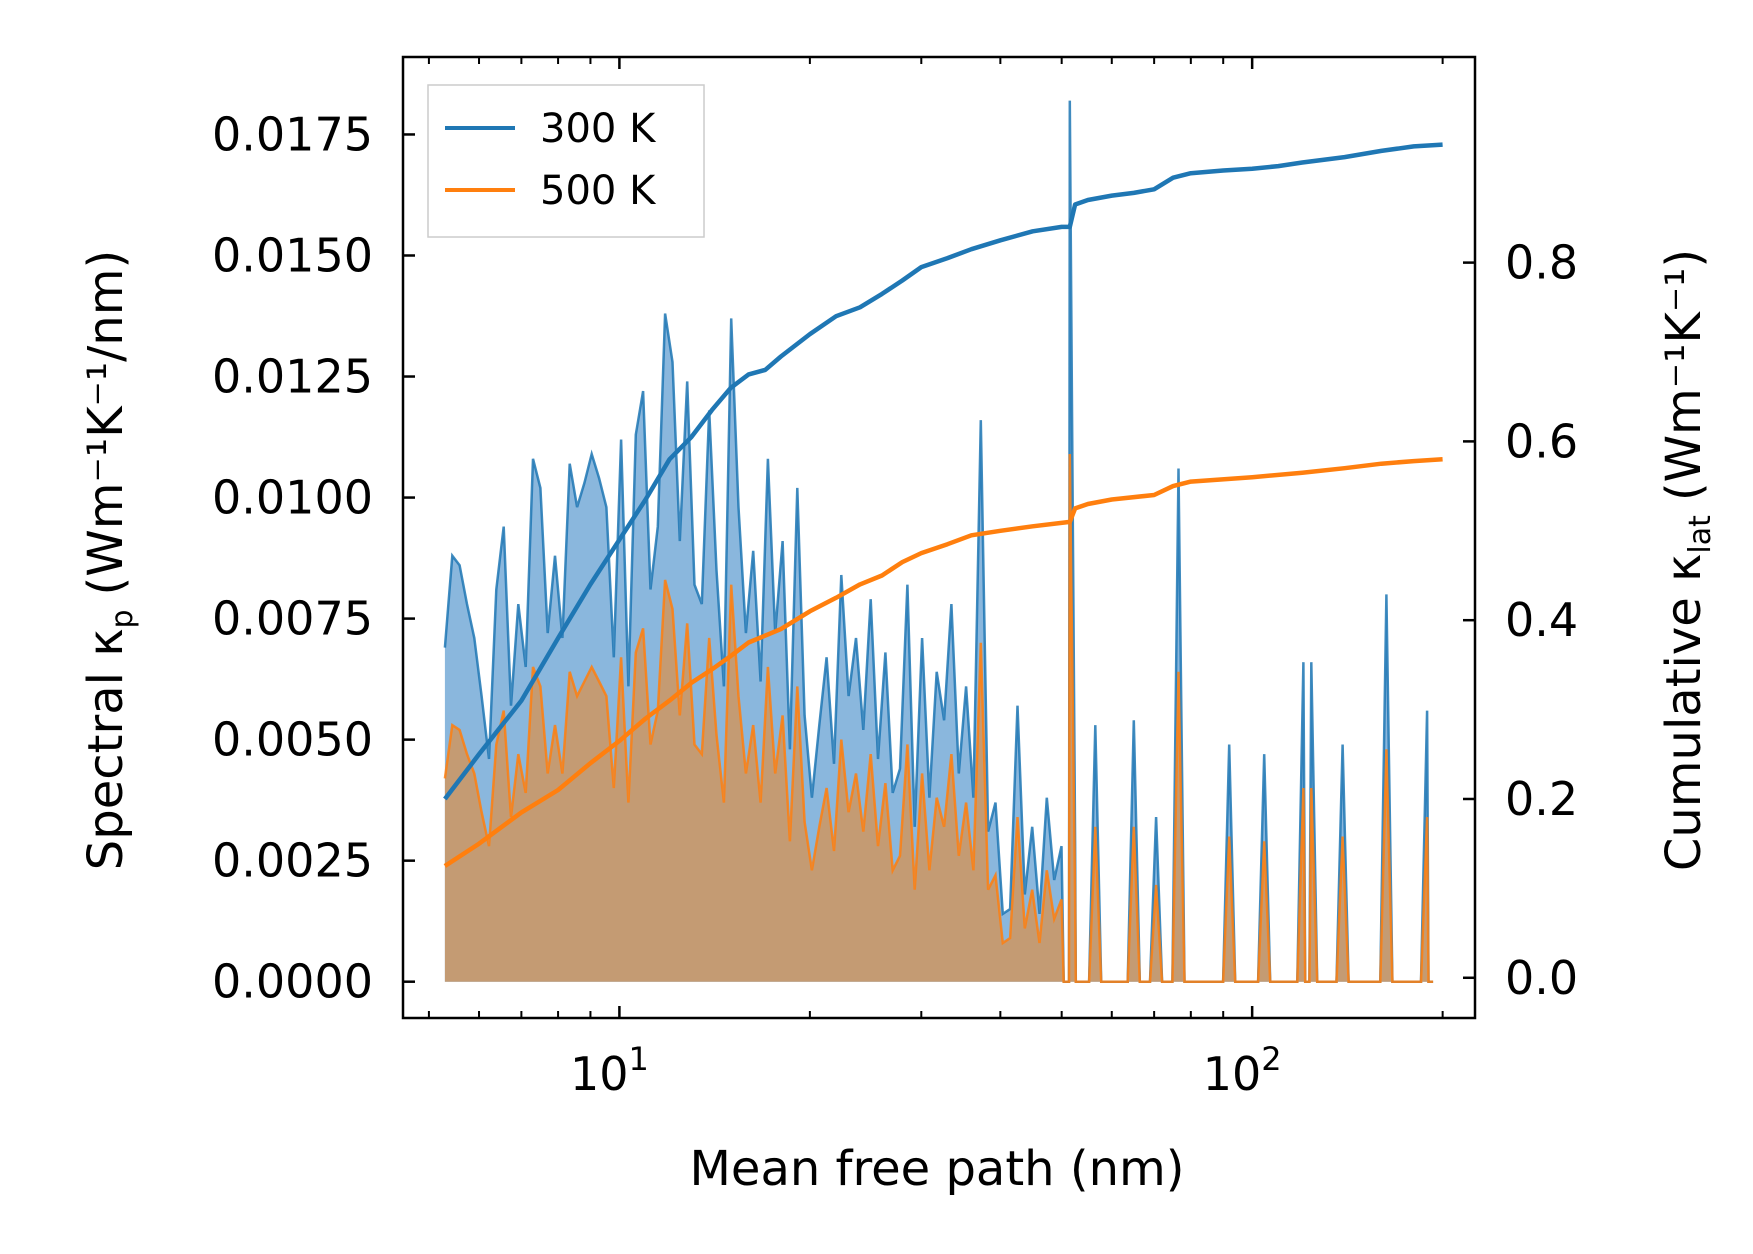 This screenshot has height=1254, width=1753. What do you see at coordinates (638, 1059) in the screenshot?
I see `x-tick-exponent: 1` at bounding box center [638, 1059].